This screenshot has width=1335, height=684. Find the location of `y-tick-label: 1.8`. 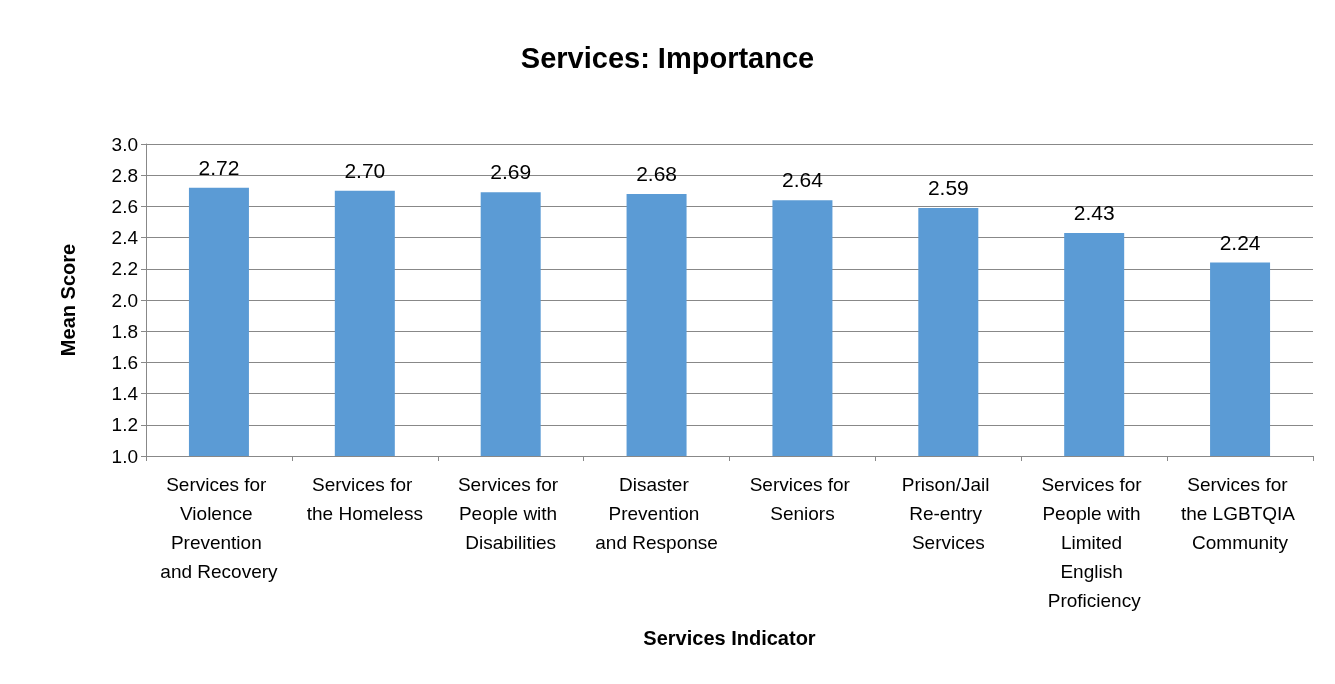

y-tick-label: 1.8 is located at coordinates (124, 331).